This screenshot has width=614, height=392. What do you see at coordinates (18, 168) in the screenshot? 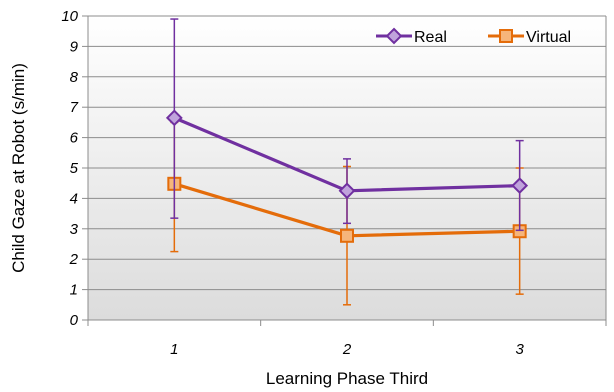
I see `y-axis-label: Child Gaze at Robot (s/min)` at bounding box center [18, 168].